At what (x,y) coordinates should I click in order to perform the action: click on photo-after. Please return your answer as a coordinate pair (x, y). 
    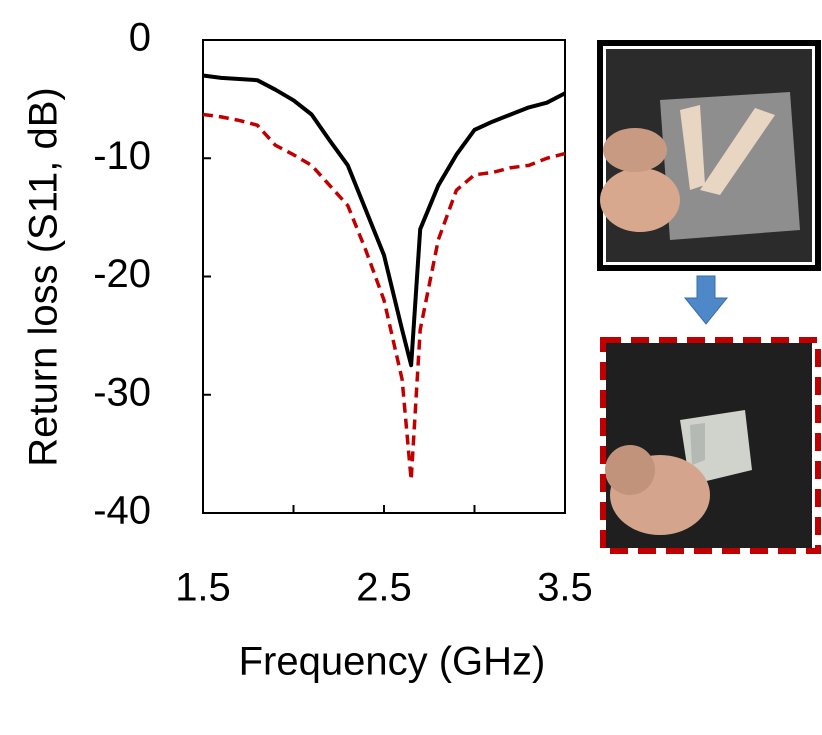
    Looking at the image, I should click on (710, 445).